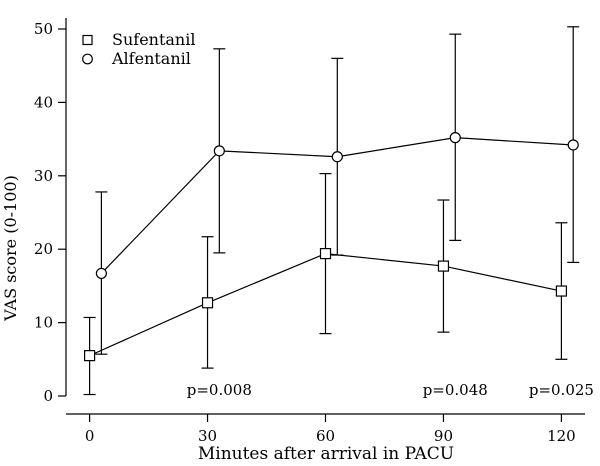  What do you see at coordinates (43, 249) in the screenshot?
I see `y-tick-label: 20` at bounding box center [43, 249].